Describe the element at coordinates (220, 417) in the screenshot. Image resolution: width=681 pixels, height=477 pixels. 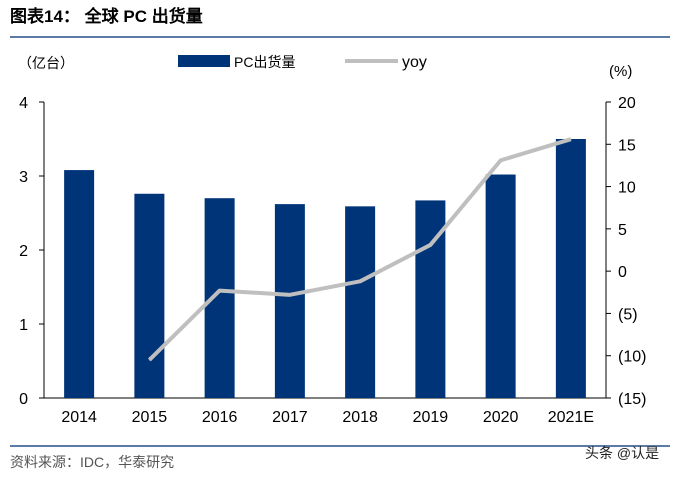
I see `x-tick-label: 2016` at that location.